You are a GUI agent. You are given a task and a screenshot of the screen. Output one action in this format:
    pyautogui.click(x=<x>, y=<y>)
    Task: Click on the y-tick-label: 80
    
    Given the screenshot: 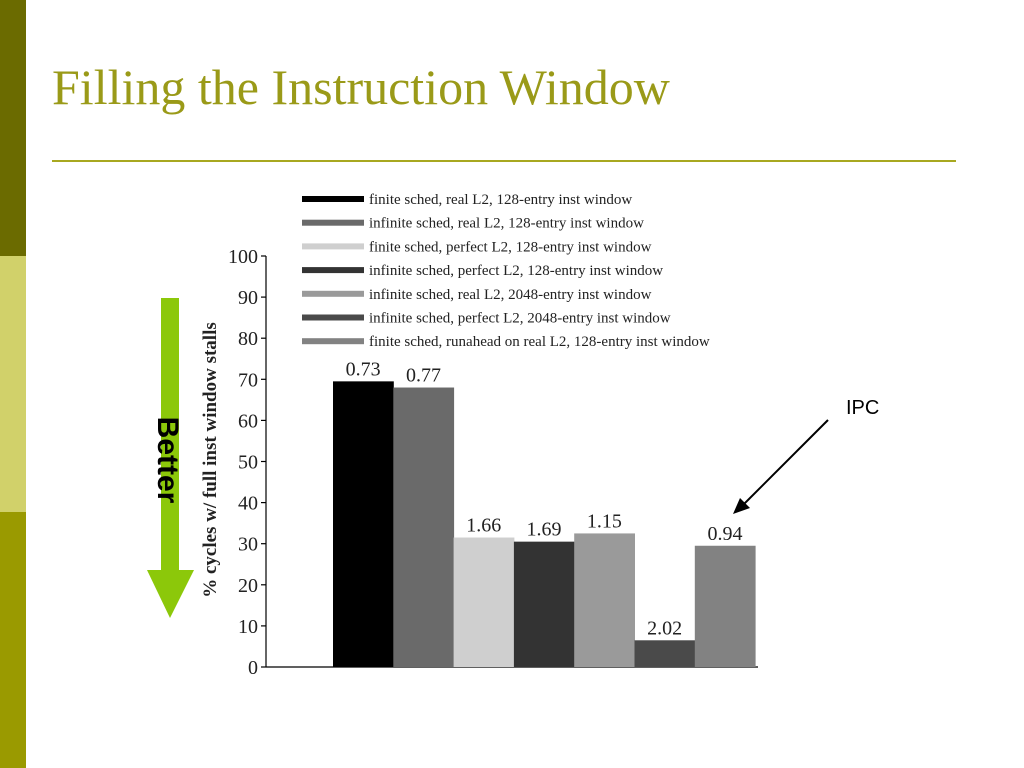 What is the action you would take?
    pyautogui.click(x=248, y=339)
    